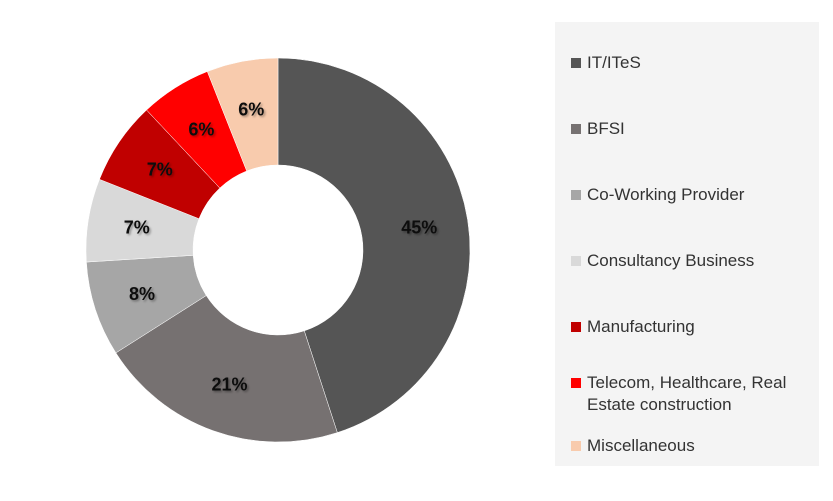 This screenshot has height=501, width=833. Describe the element at coordinates (419, 228) in the screenshot. I see `data-label-it-ites: 45%` at that location.